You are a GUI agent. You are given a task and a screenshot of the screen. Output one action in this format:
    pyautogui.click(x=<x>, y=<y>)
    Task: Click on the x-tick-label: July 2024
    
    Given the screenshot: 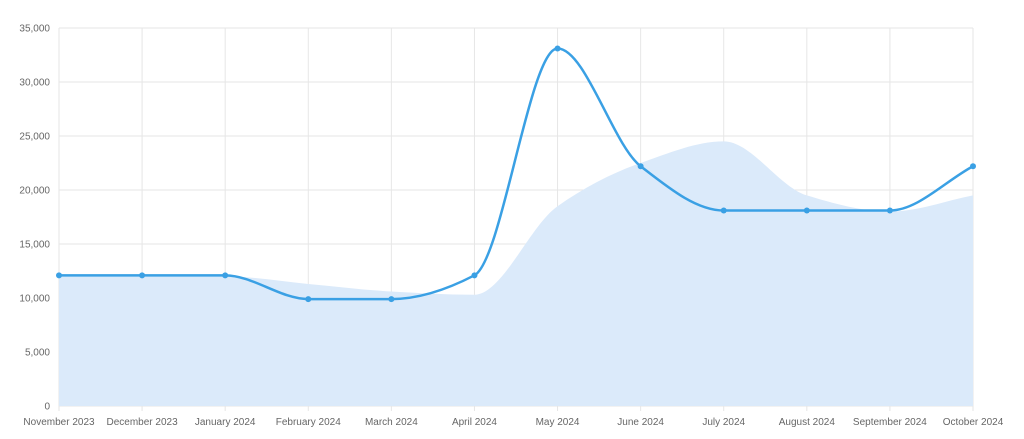 What is the action you would take?
    pyautogui.click(x=723, y=422)
    